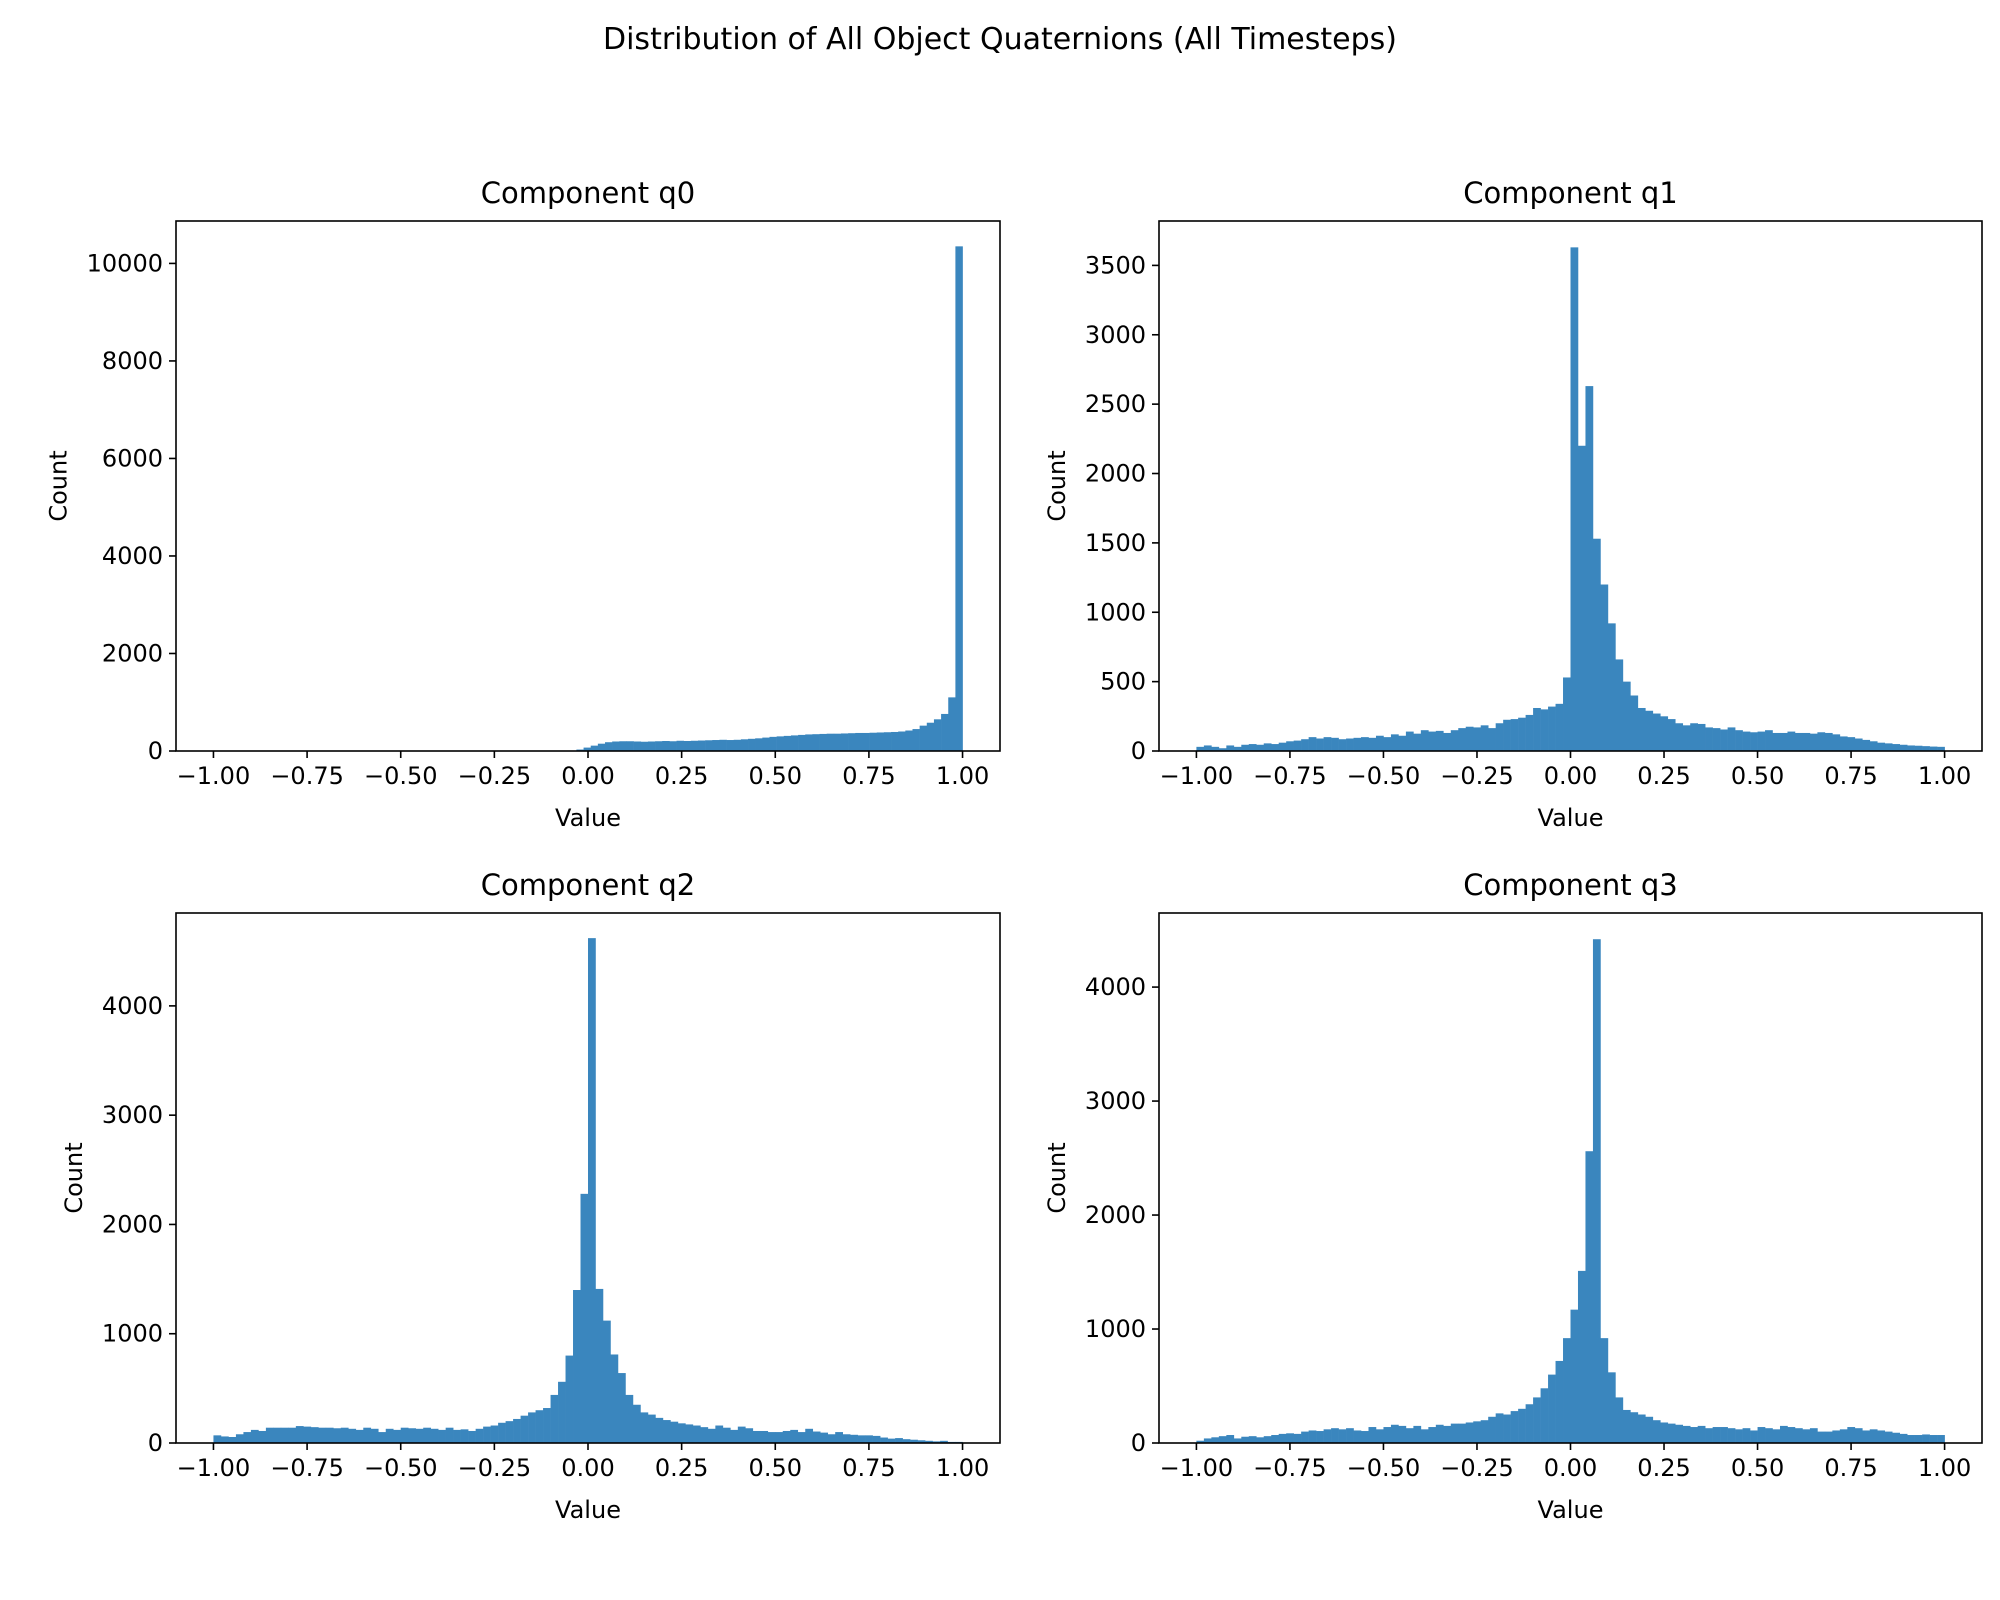  I want to click on y-tick-label: 2000, so click(1115, 1215).